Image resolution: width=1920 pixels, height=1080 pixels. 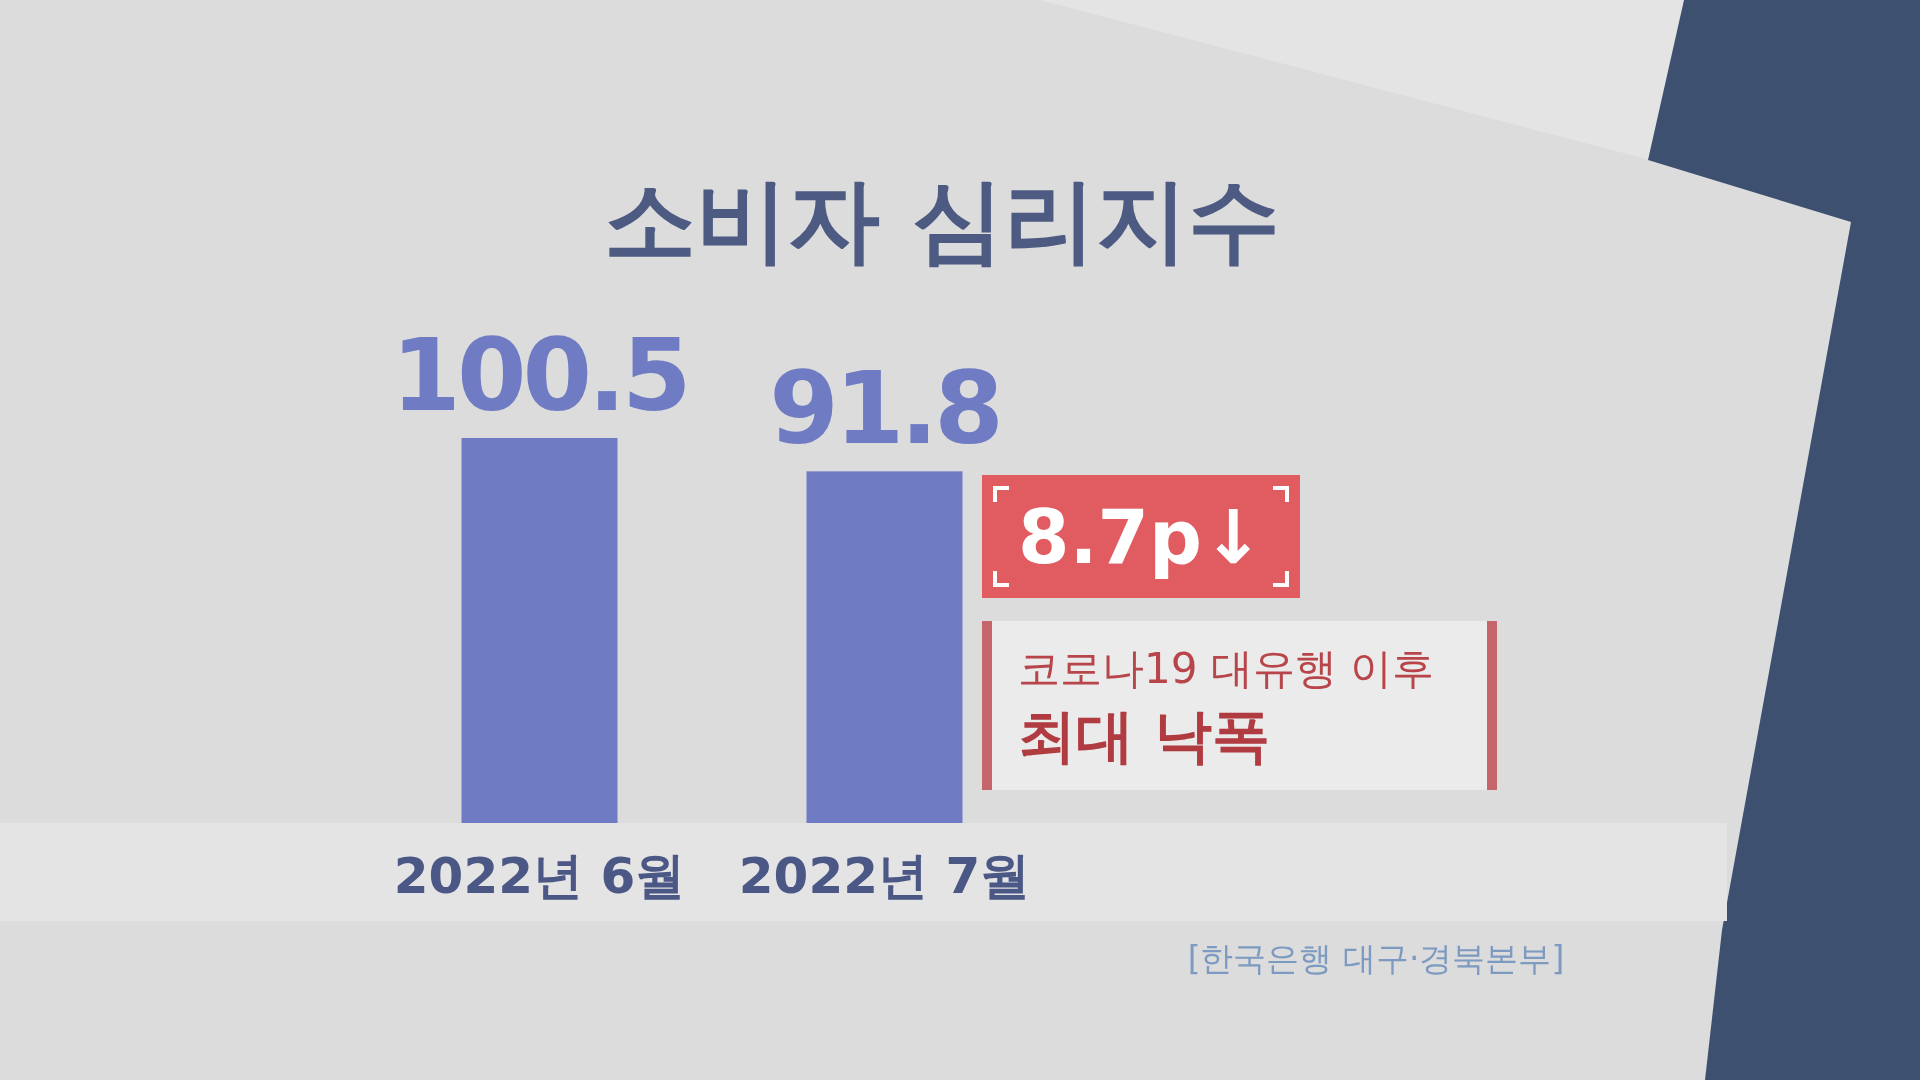 What do you see at coordinates (1144, 736) in the screenshot?
I see `annotation: 최대 낙폭` at bounding box center [1144, 736].